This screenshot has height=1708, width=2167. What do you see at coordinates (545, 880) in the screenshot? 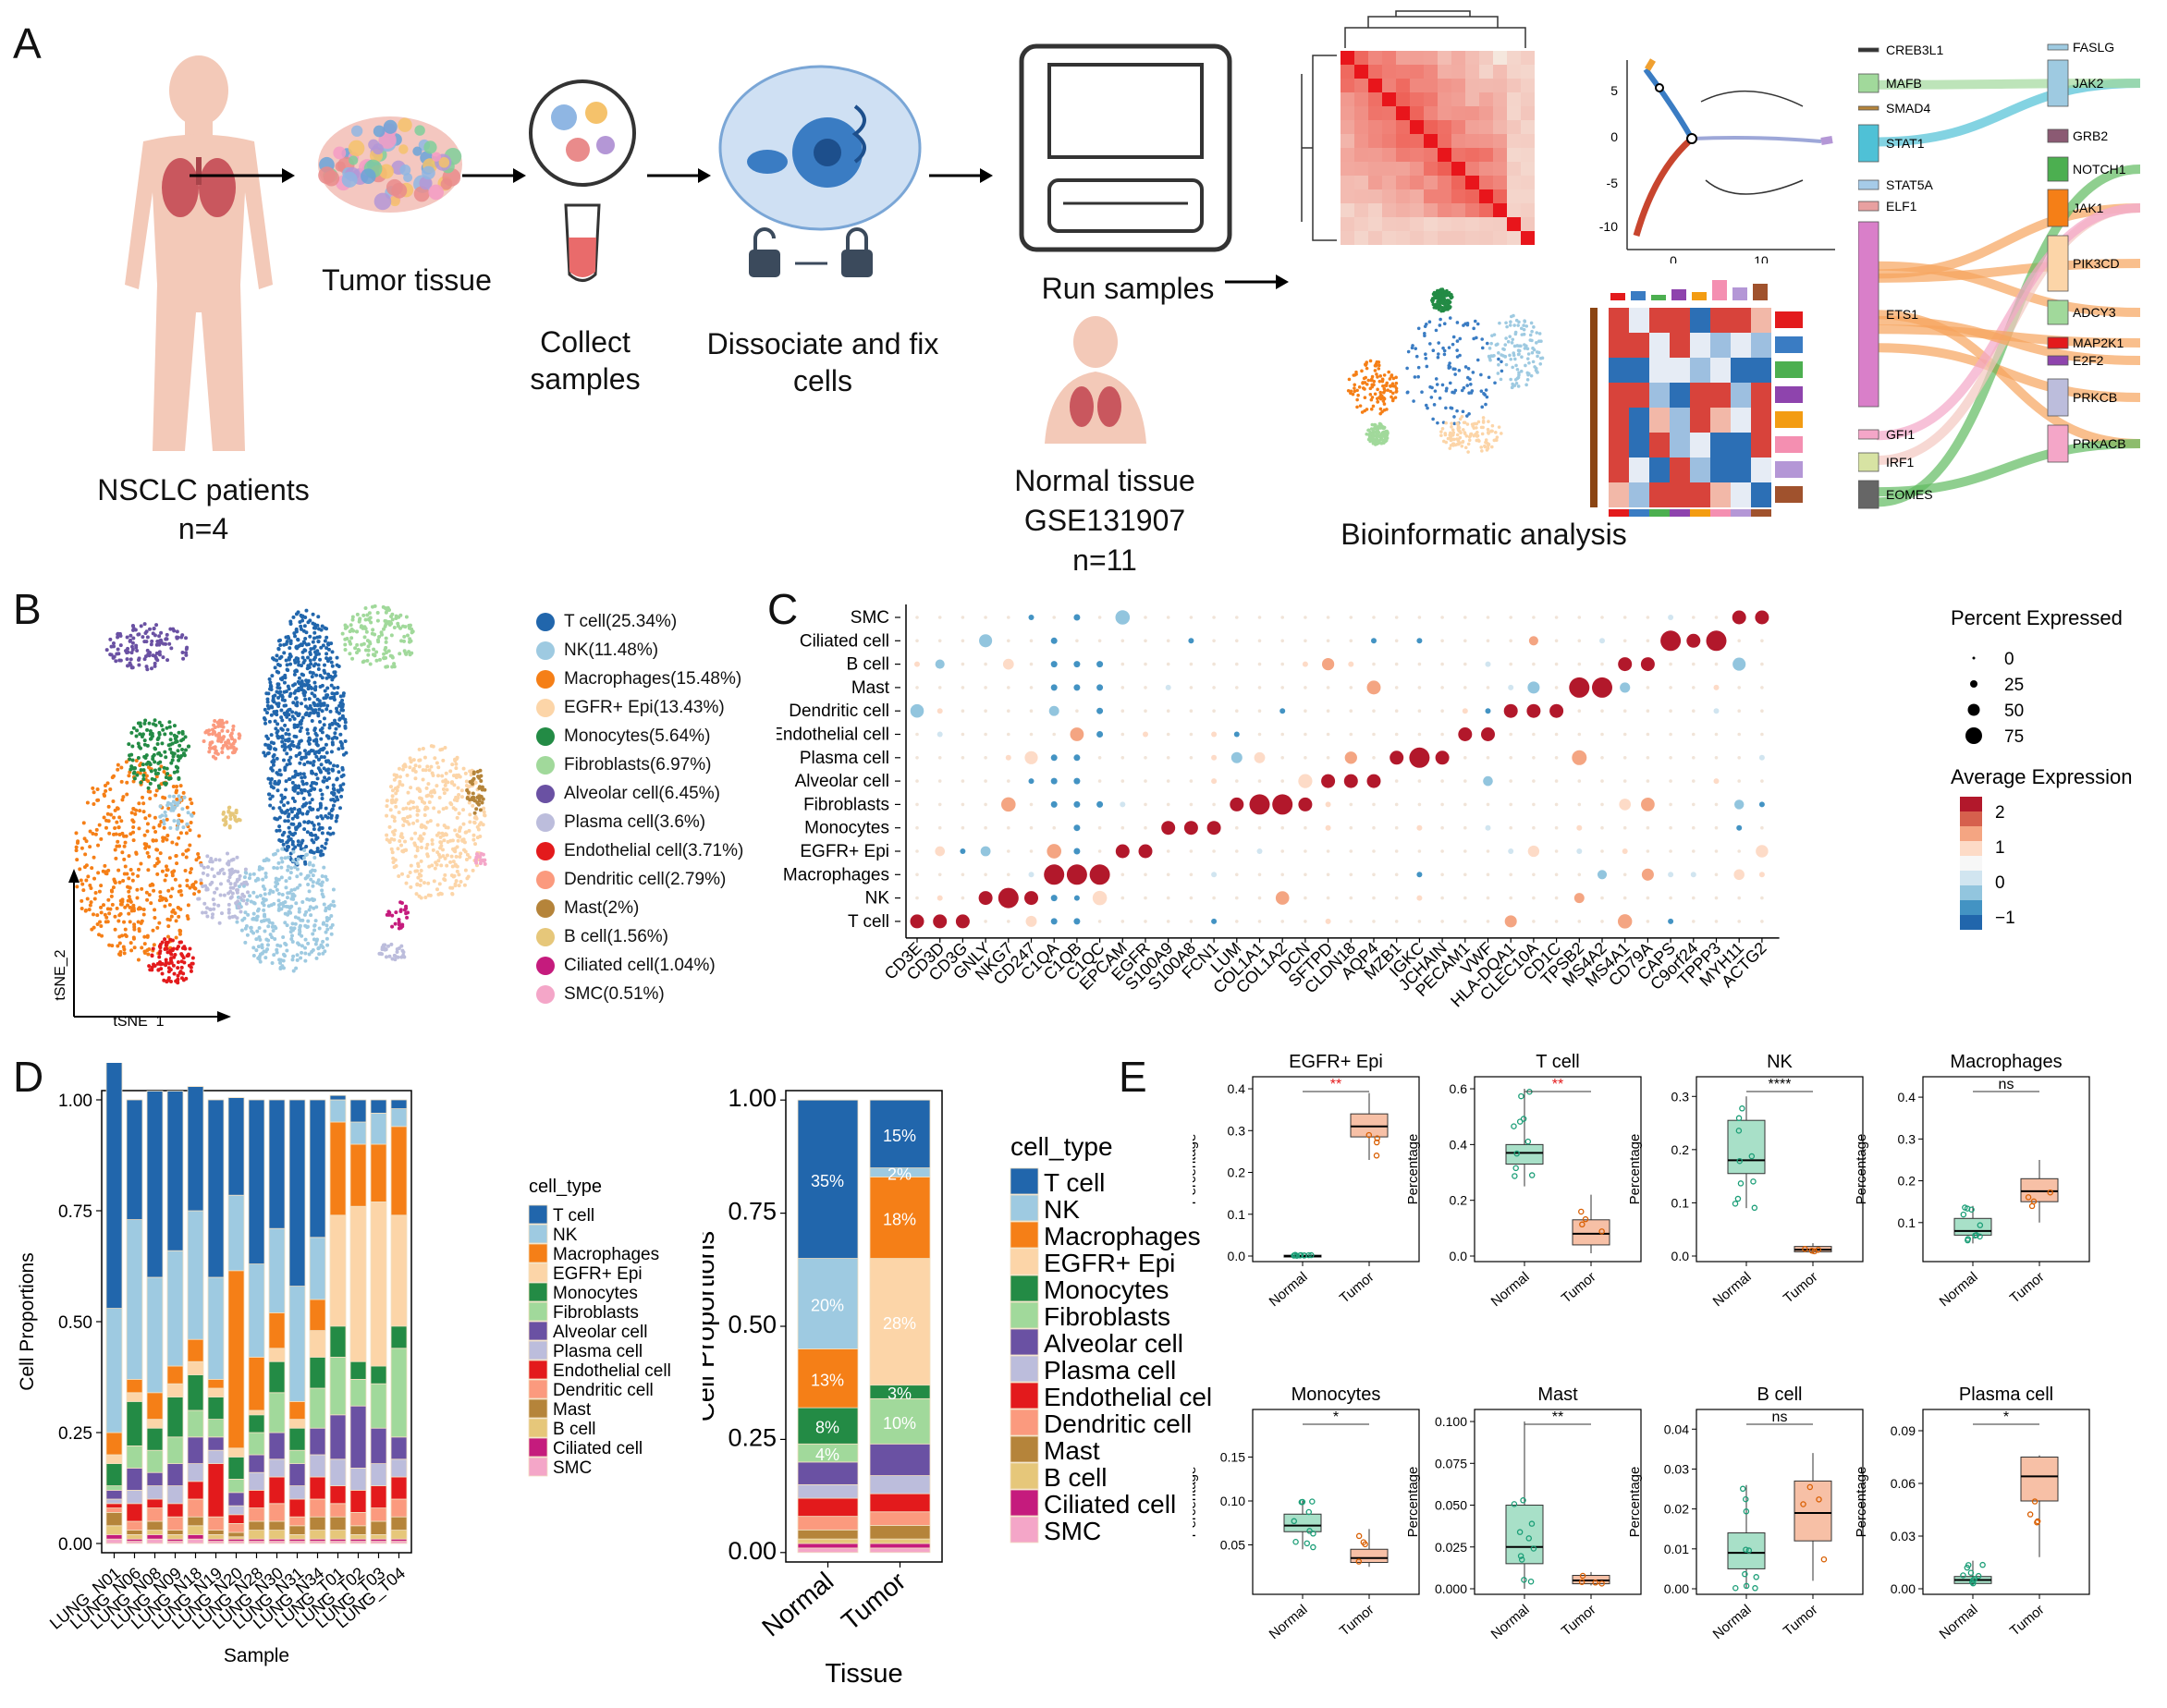
I see `legend-dot` at bounding box center [545, 880].